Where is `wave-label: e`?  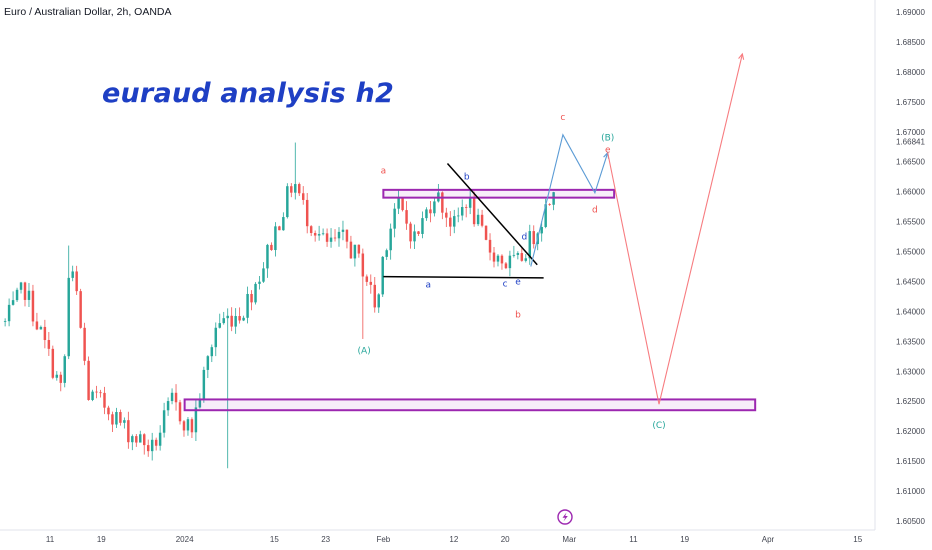 wave-label: e is located at coordinates (518, 282).